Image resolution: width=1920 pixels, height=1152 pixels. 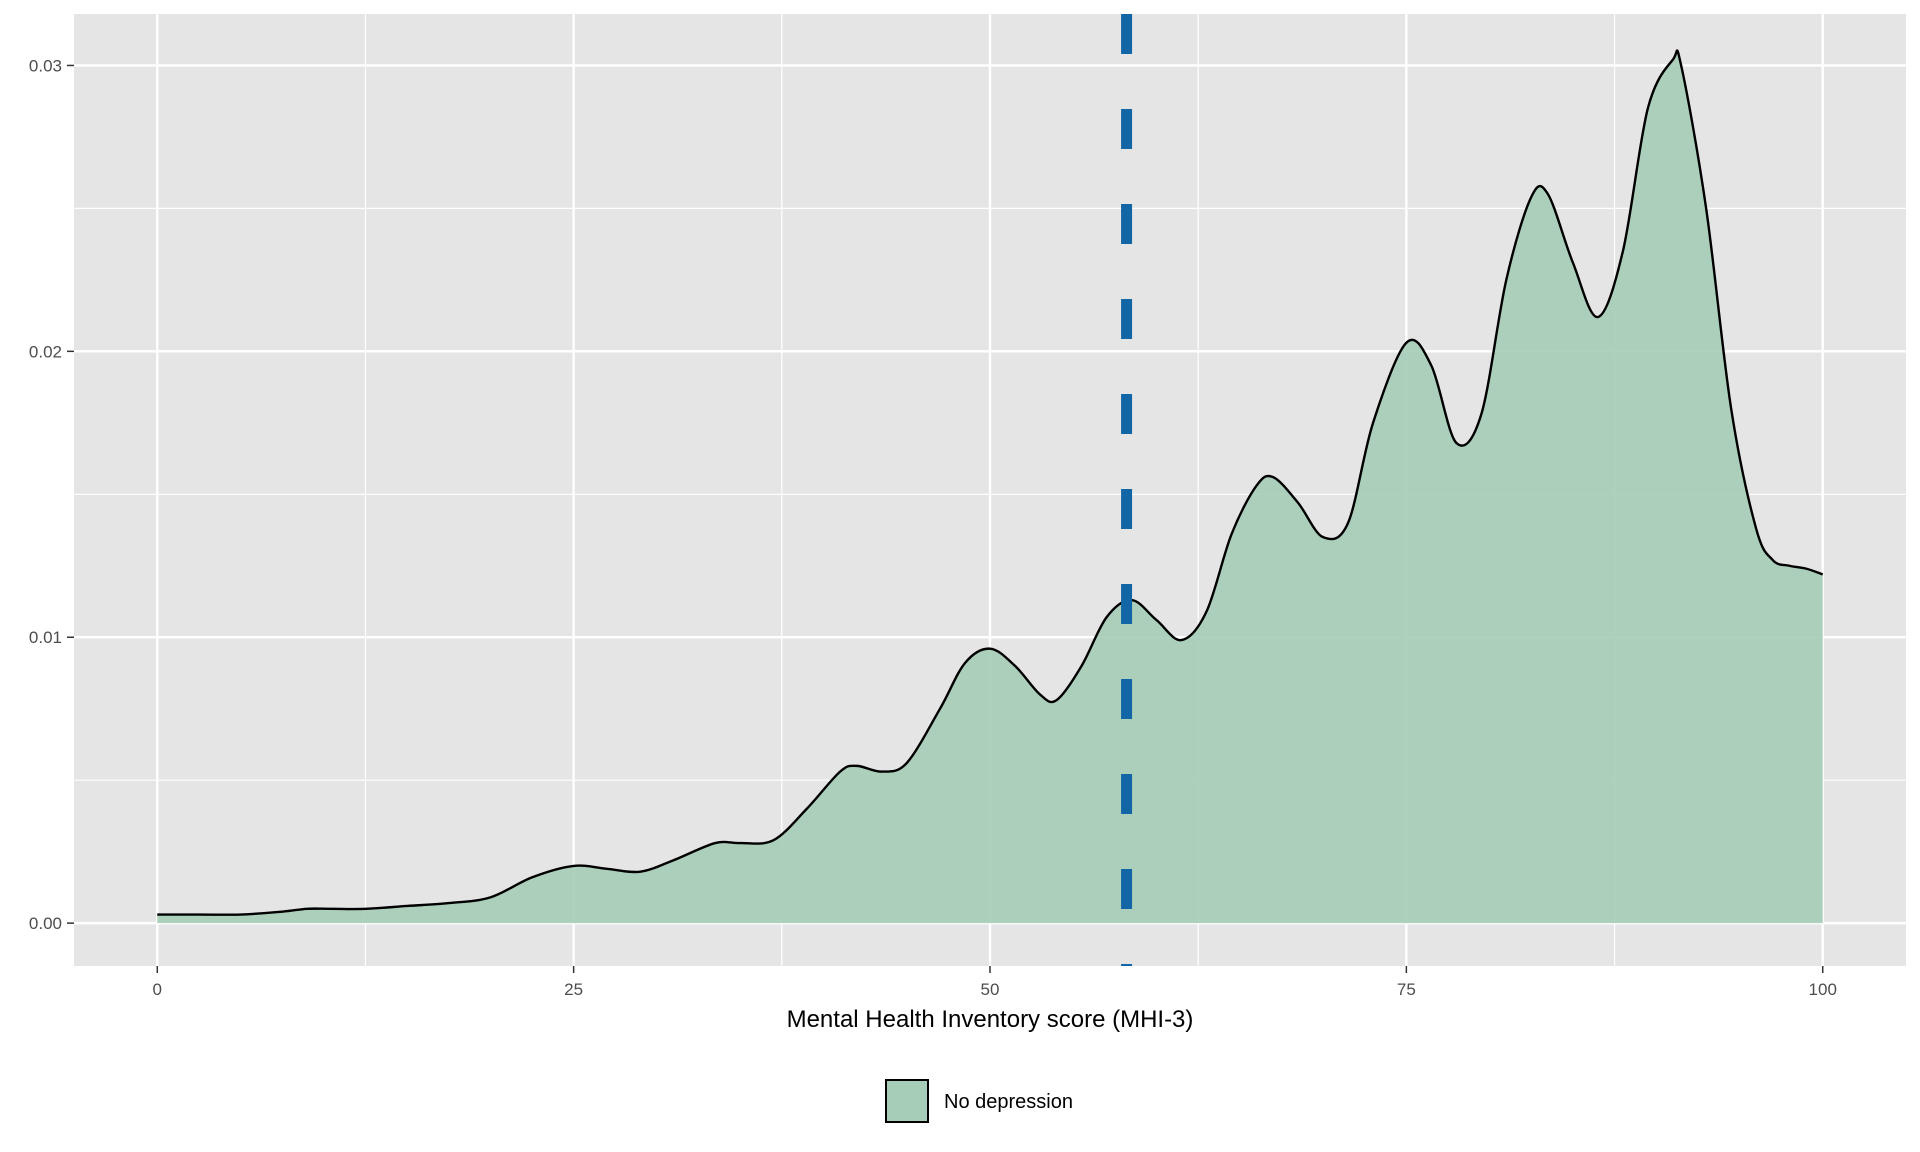 What do you see at coordinates (1823, 989) in the screenshot?
I see `x-tick-label: 100` at bounding box center [1823, 989].